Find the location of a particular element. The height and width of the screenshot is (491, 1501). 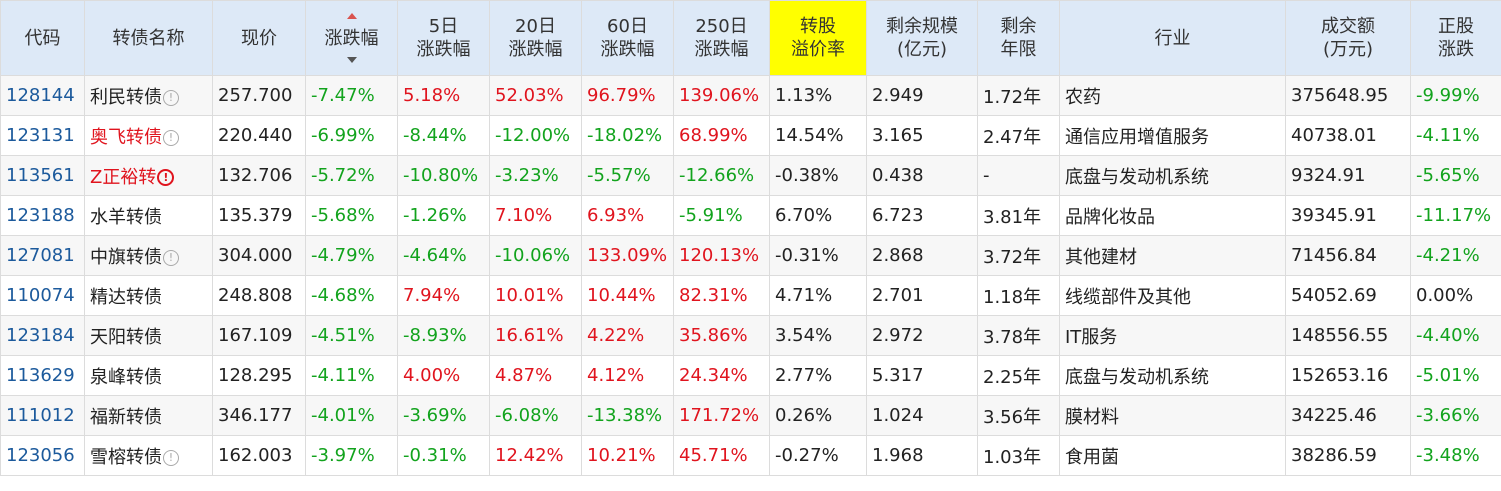

name-cell: 水羊转债 is located at coordinates (148, 215).